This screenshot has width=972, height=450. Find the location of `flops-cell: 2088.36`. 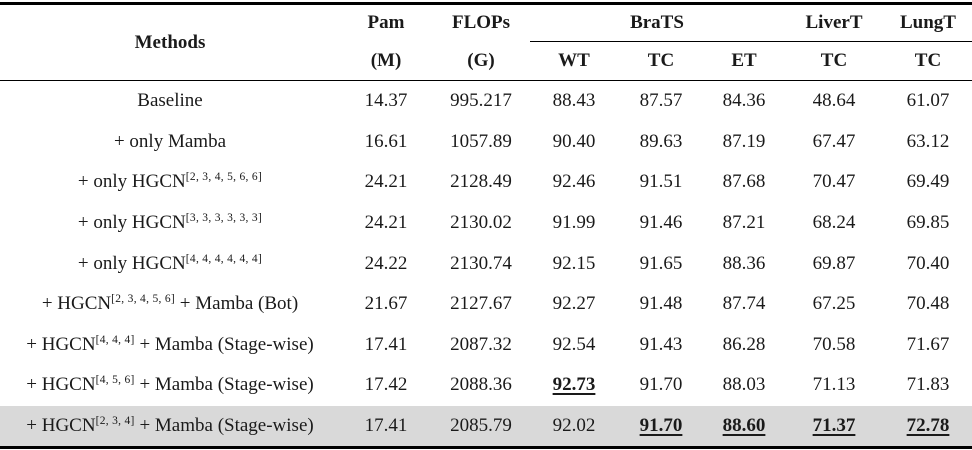

flops-cell: 2088.36 is located at coordinates (481, 385).